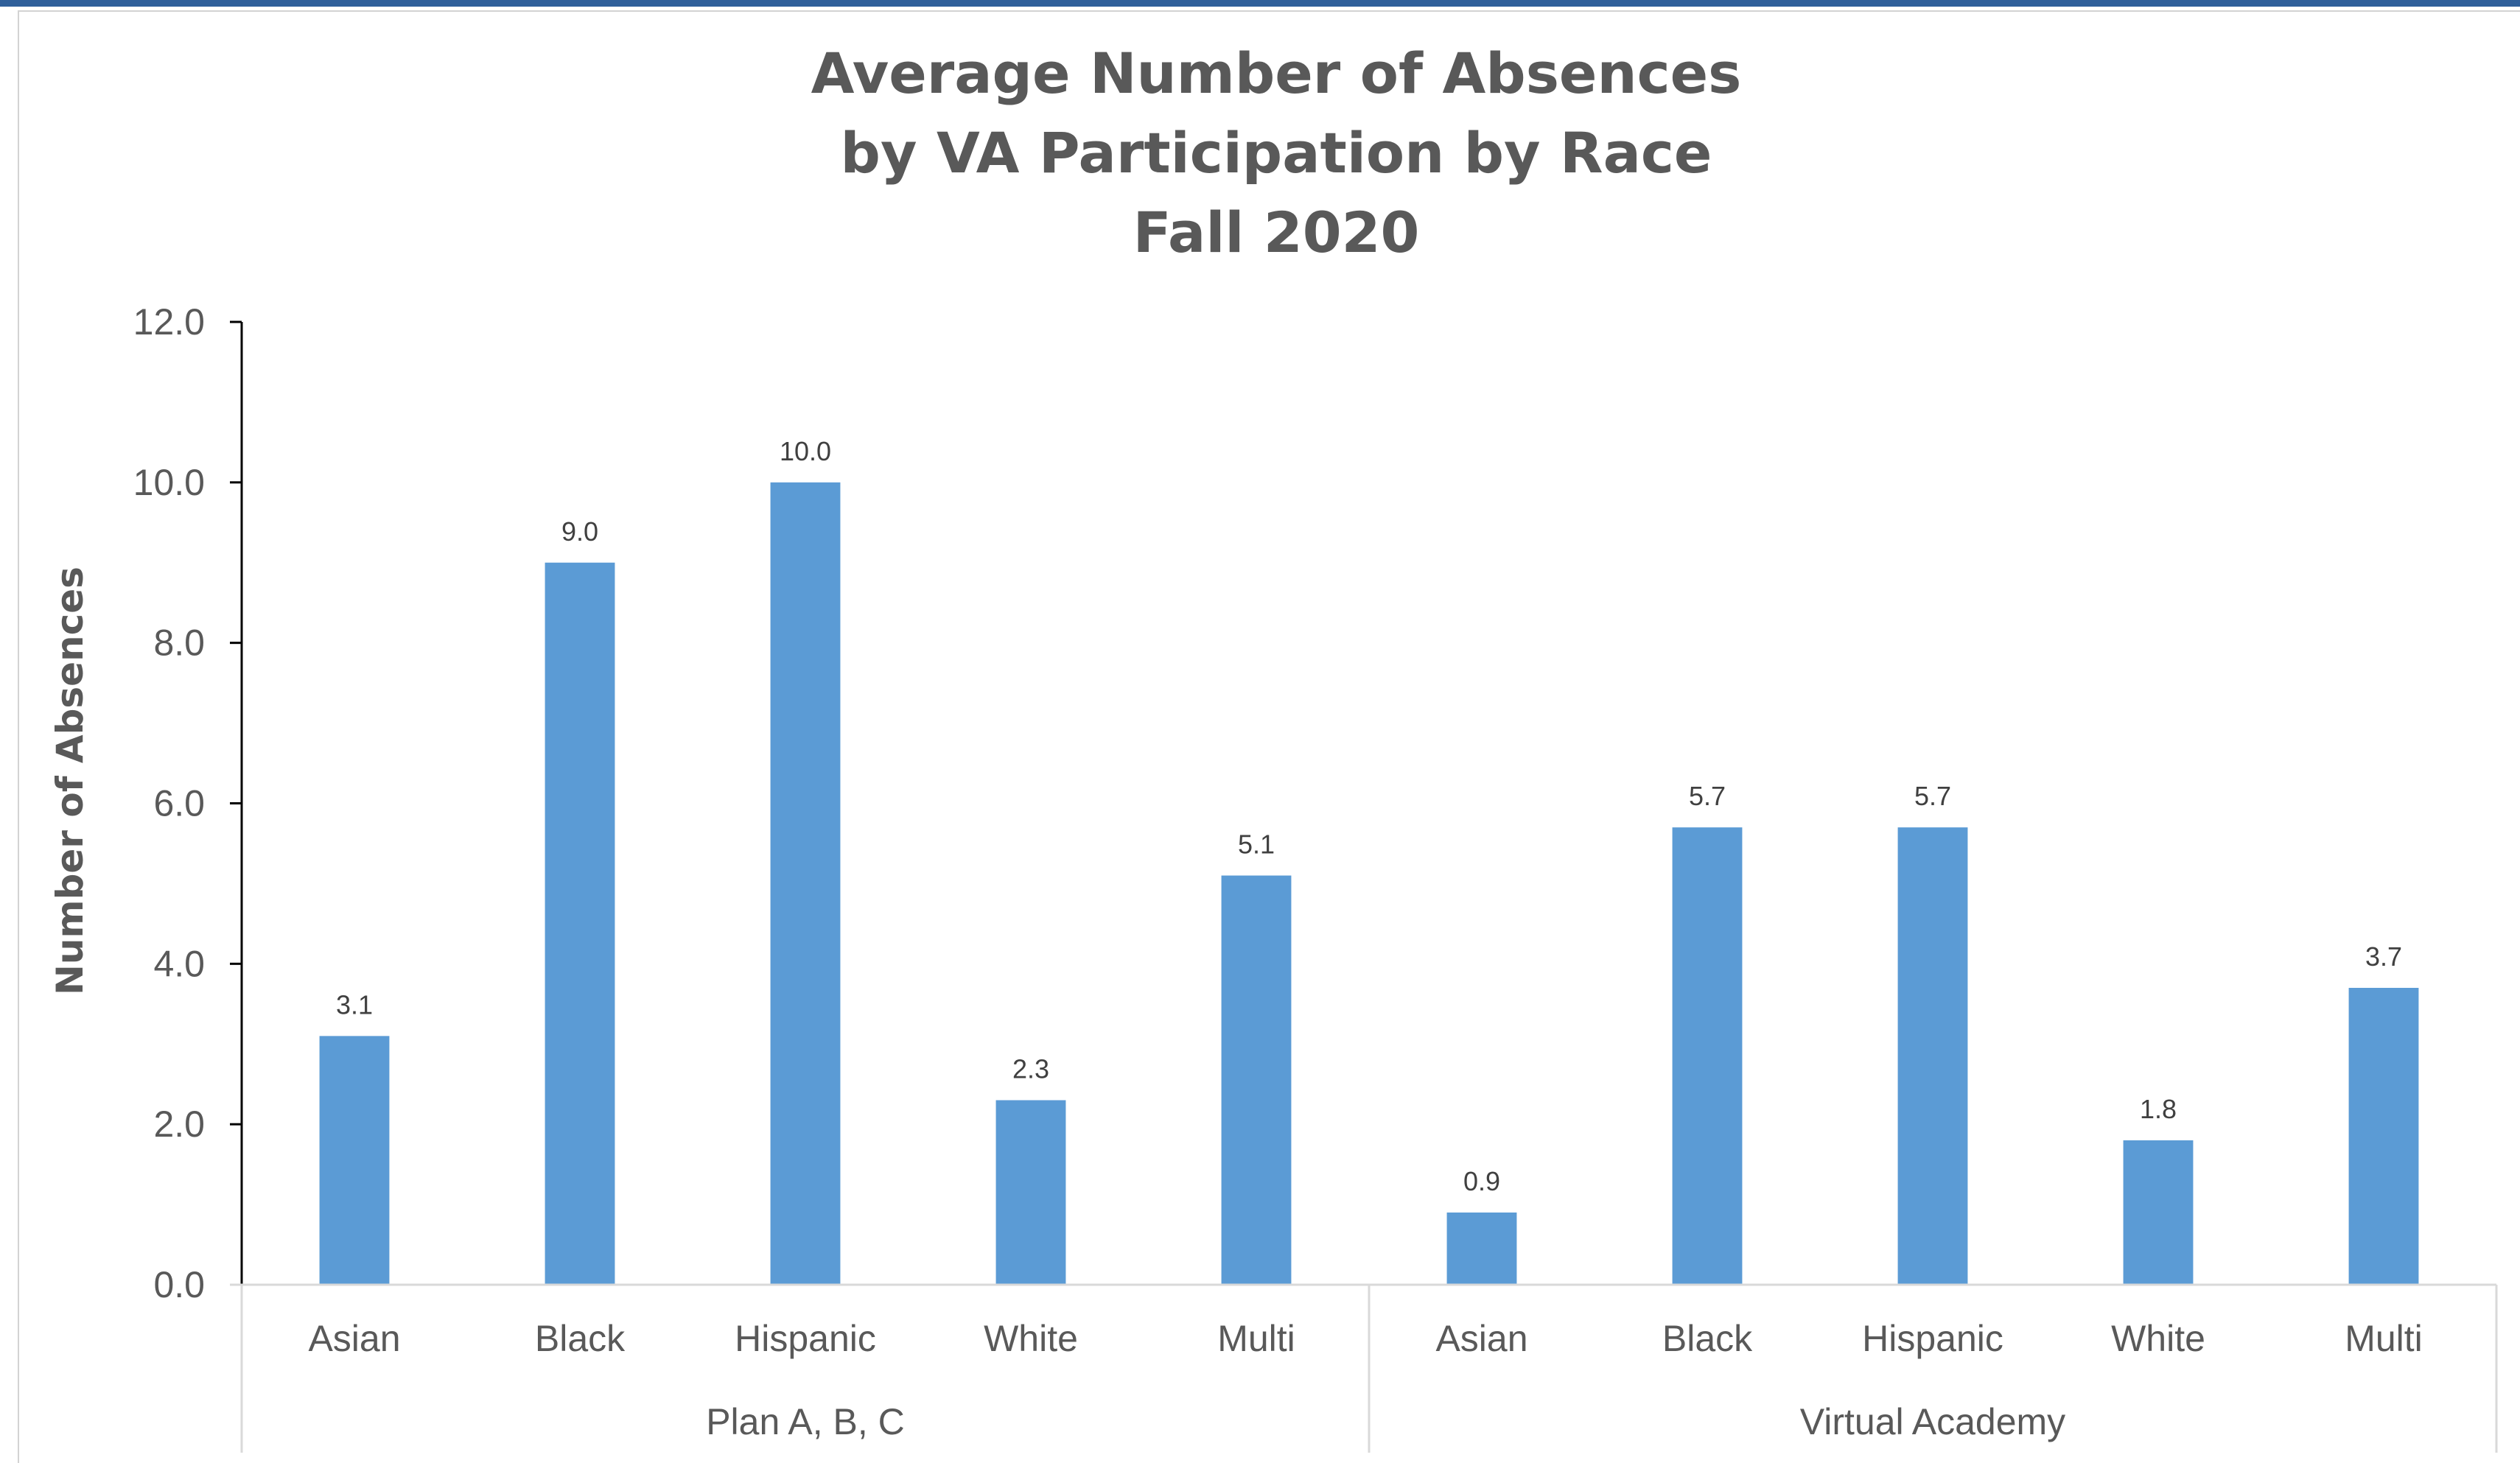 The width and height of the screenshot is (2520, 1463). Describe the element at coordinates (1256, 844) in the screenshot. I see `data-label: 5.1` at that location.